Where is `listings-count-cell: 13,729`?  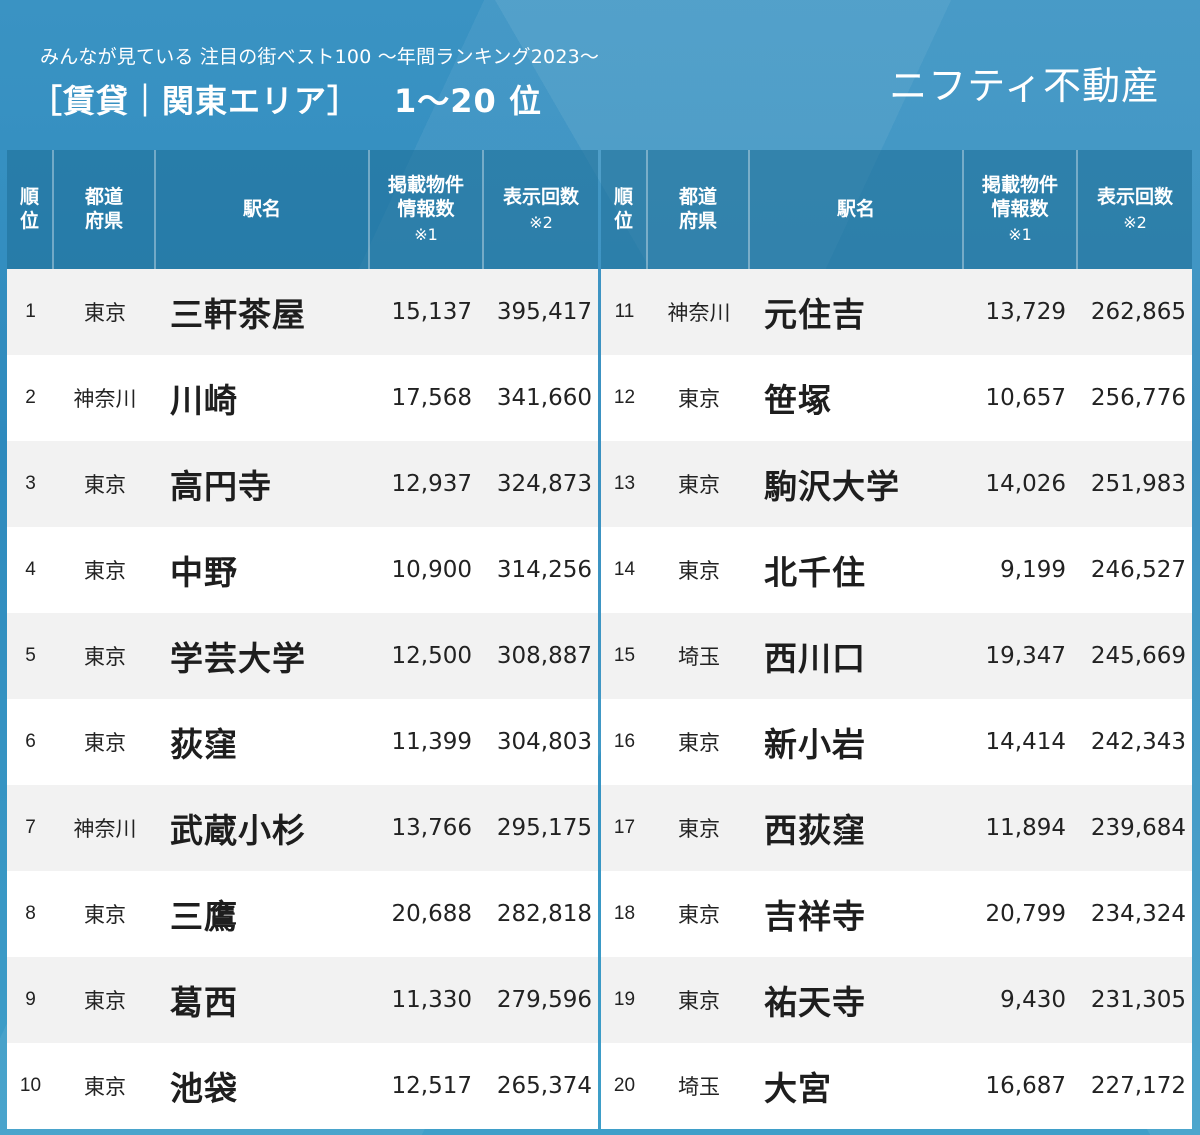 listings-count-cell: 13,729 is located at coordinates (1025, 312).